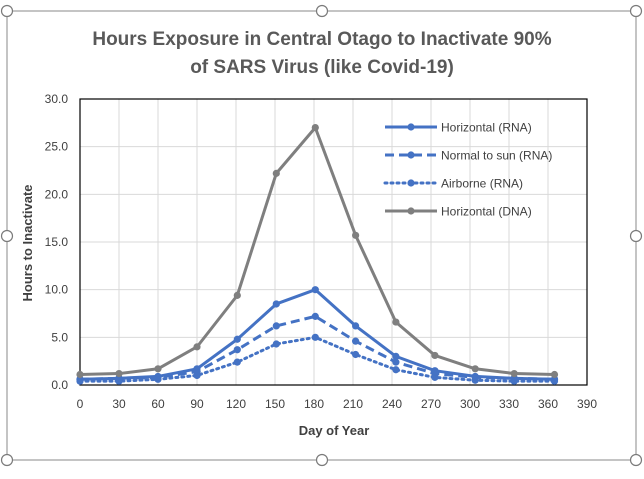 This screenshot has height=479, width=644. Describe the element at coordinates (80, 404) in the screenshot. I see `x-tick-label: 0` at that location.